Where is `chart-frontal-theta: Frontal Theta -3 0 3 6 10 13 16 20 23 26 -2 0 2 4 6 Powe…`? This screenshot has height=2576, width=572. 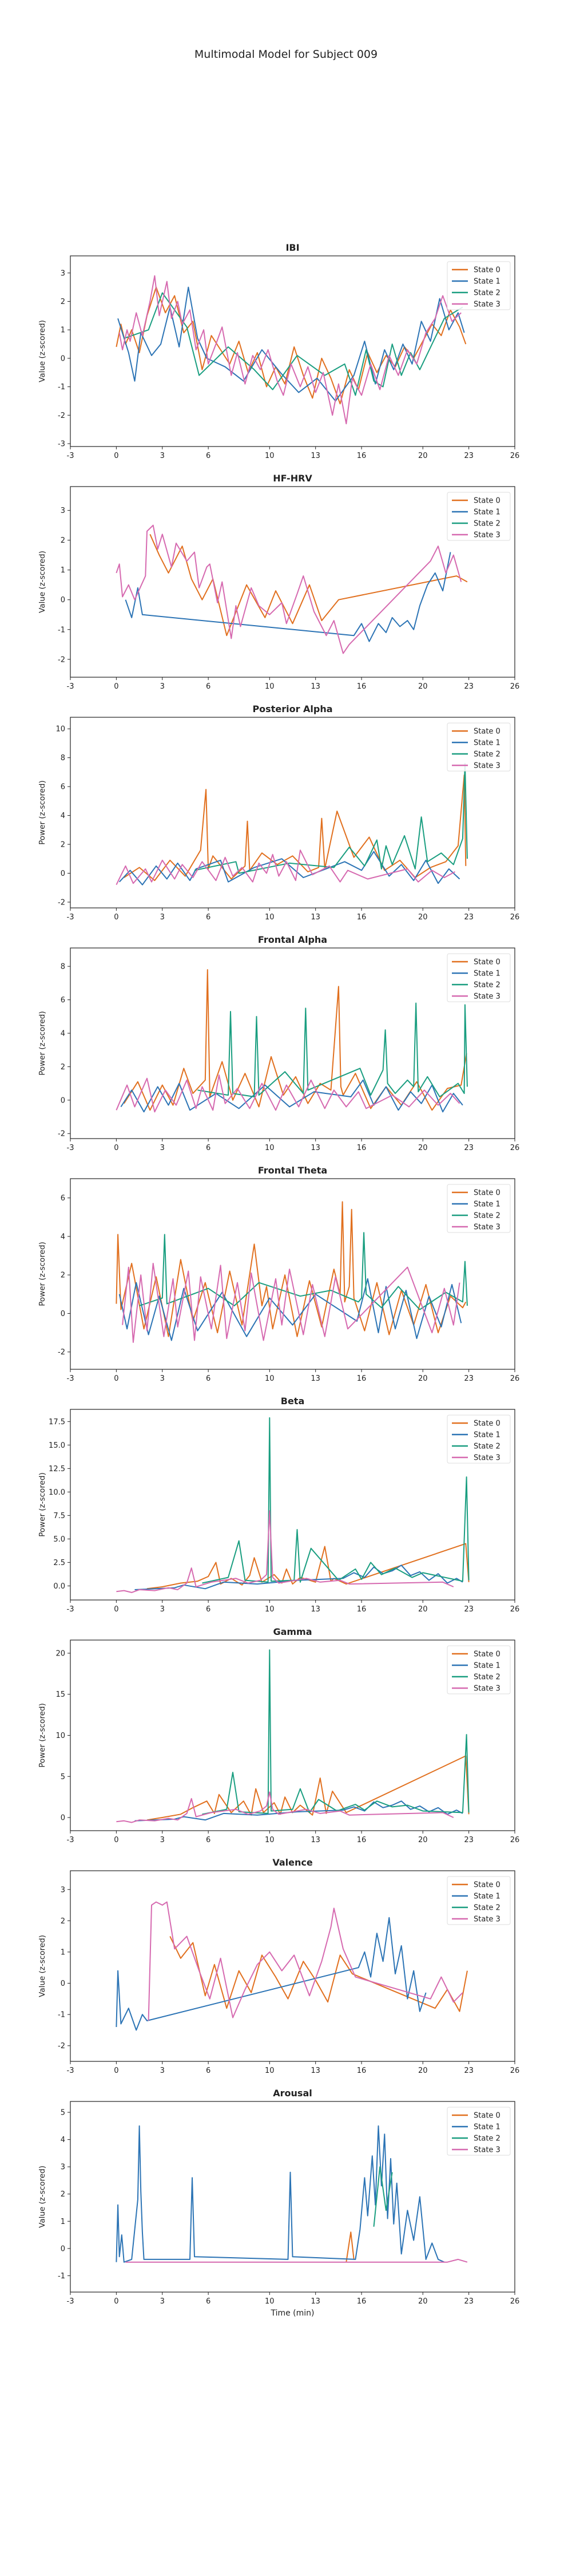
chart-frontal-theta: Frontal Theta -3 0 3 6 10 13 16 20 23 26 -2 0 2 4 6 Powe… is located at coordinates (278, 1274).